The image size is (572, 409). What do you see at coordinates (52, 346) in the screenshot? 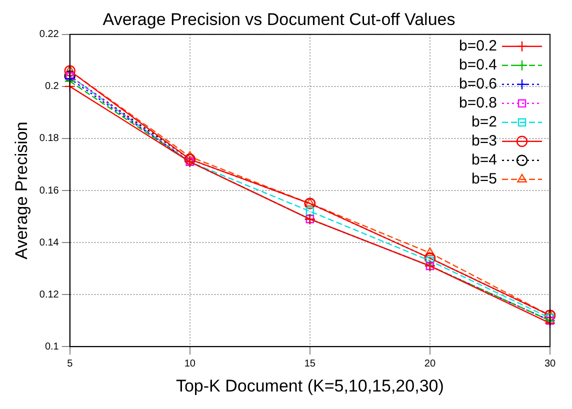
I see `y-tick-label: 0.1` at bounding box center [52, 346].